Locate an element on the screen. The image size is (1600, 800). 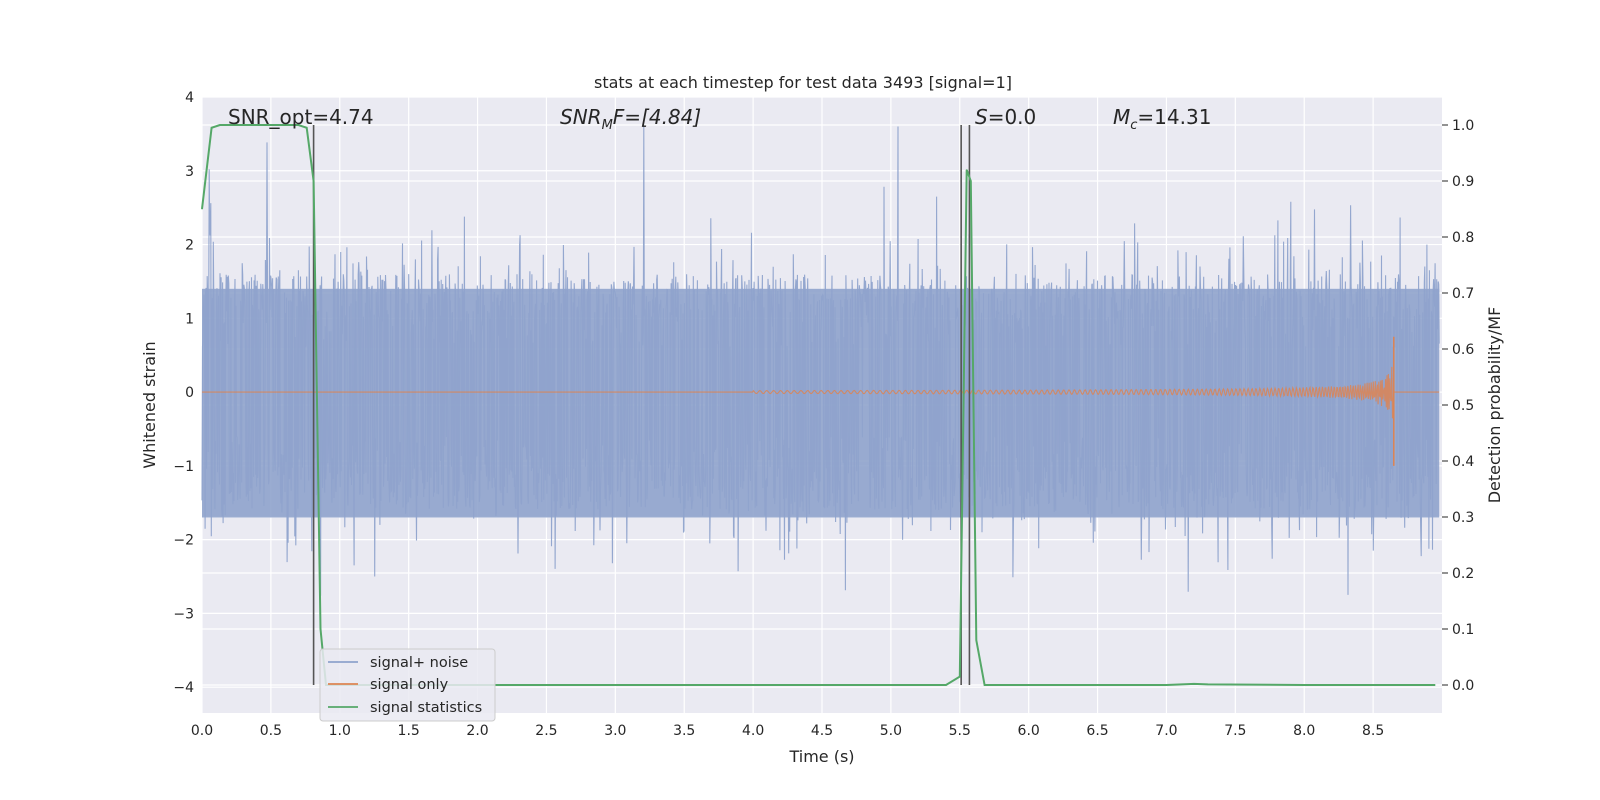
annotations: SNR_opt=4.74 SNRMF=[4.84] S=0.0 Mc=14.31 is located at coordinates (719, 119).